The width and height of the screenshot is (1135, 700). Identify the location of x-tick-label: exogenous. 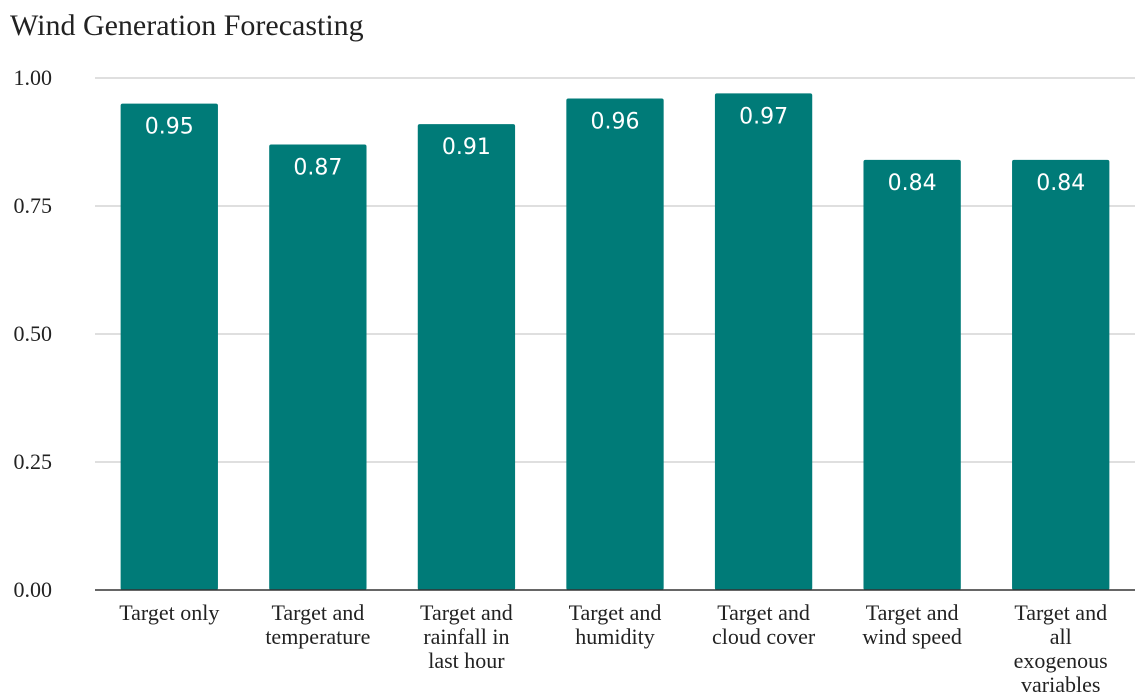
(1061, 660).